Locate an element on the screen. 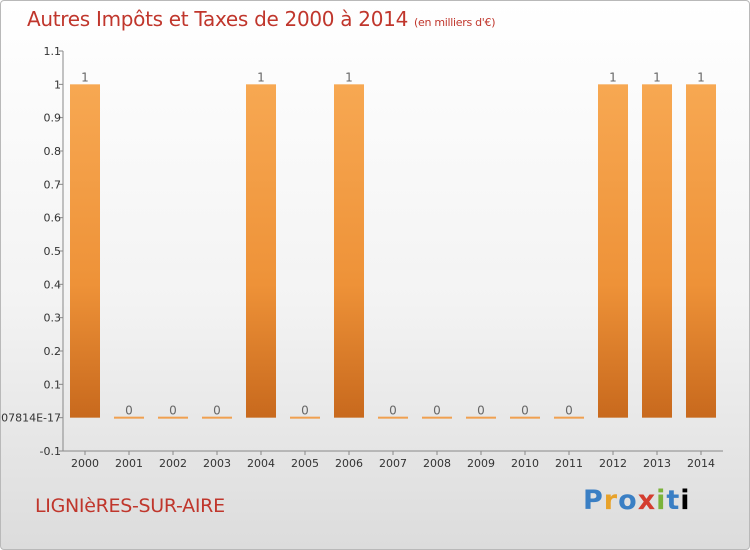  x-tick-label-2006: 2006 is located at coordinates (349, 463).